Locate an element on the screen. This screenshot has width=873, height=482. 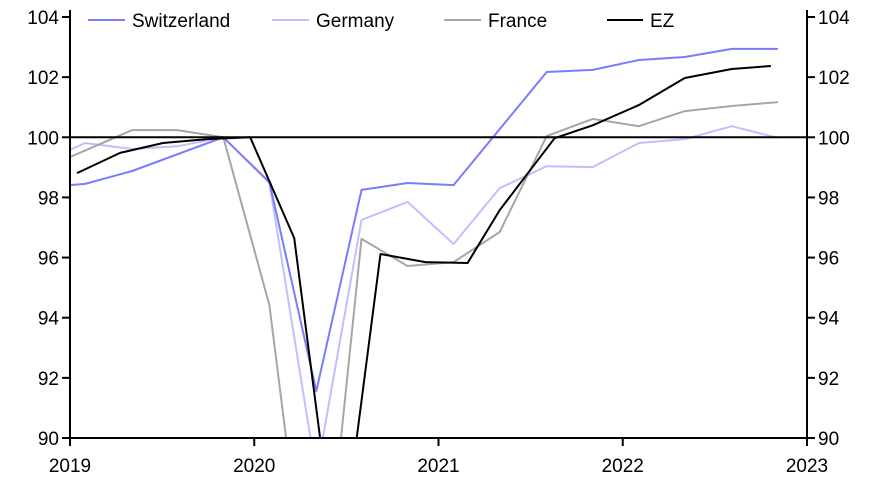
legend-item-france: France is located at coordinates (495, 21).